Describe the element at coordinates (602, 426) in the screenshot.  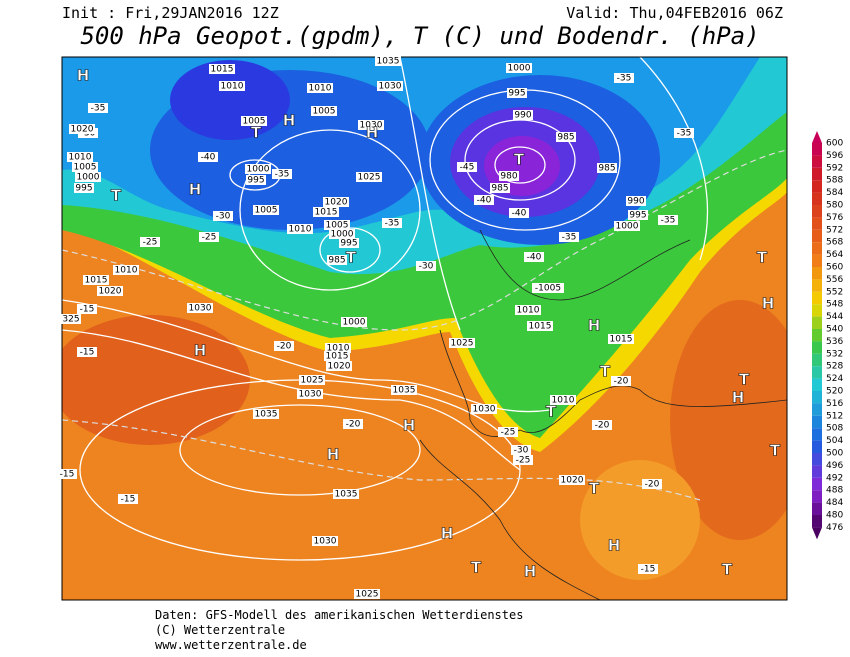
I see `contour-label: -20` at that location.